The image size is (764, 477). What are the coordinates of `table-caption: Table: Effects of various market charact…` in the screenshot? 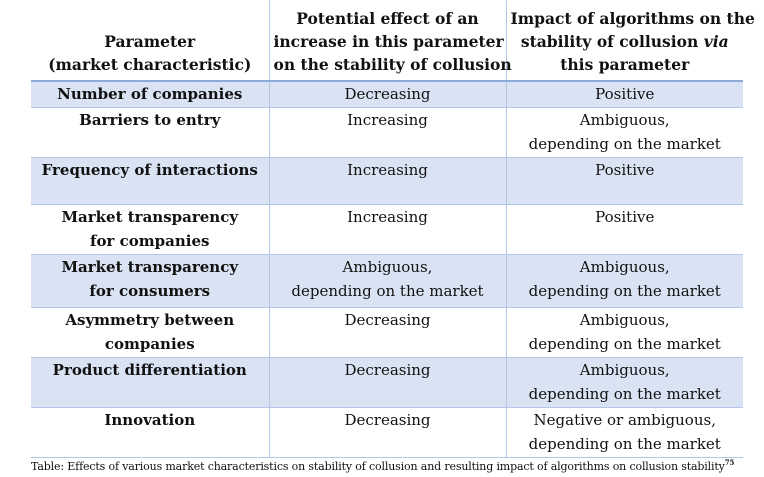 It's located at (383, 465).